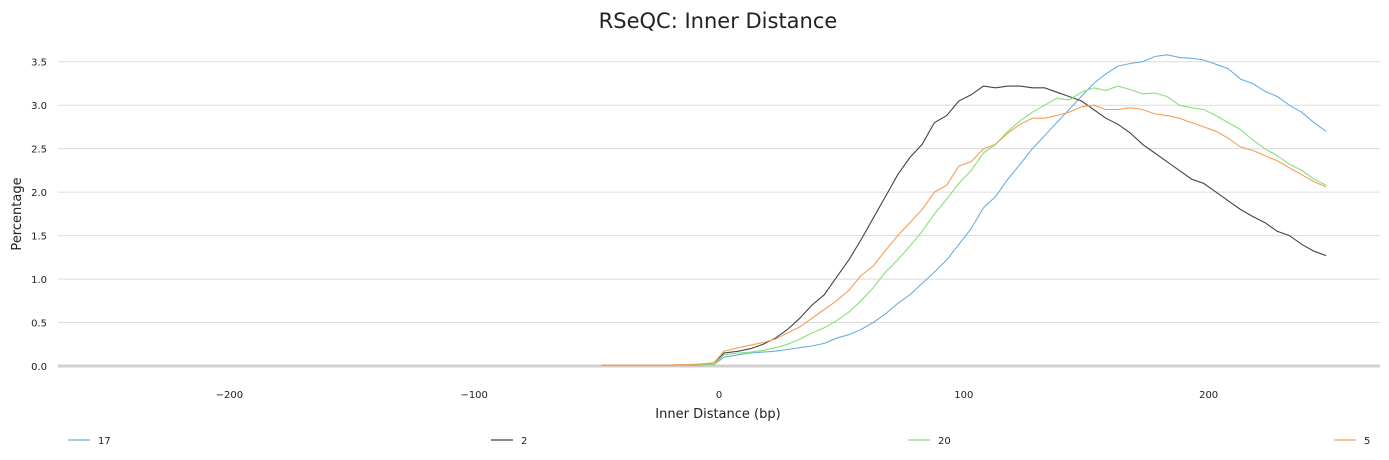  What do you see at coordinates (473, 395) in the screenshot?
I see `x-tick-label: −100` at bounding box center [473, 395].